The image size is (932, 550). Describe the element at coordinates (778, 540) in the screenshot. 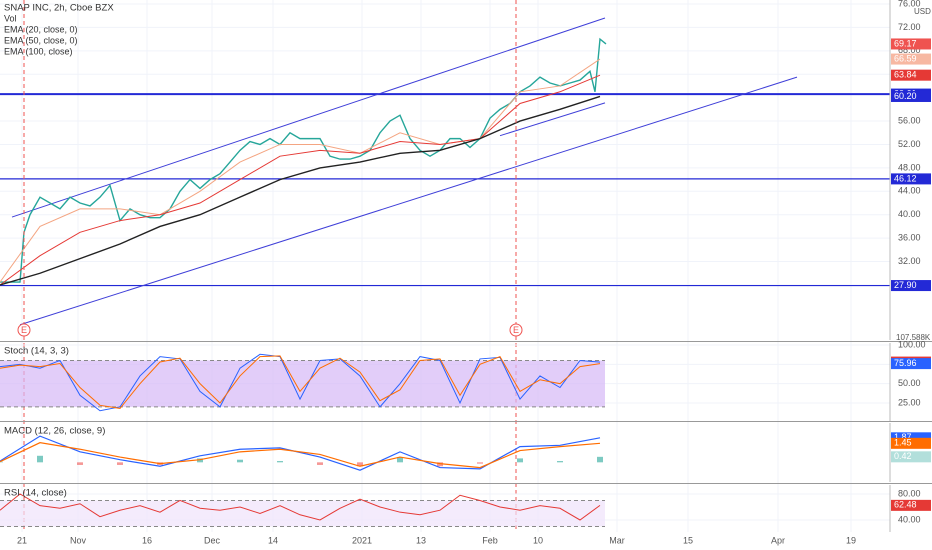

I see `x-tick-label: Apr` at that location.